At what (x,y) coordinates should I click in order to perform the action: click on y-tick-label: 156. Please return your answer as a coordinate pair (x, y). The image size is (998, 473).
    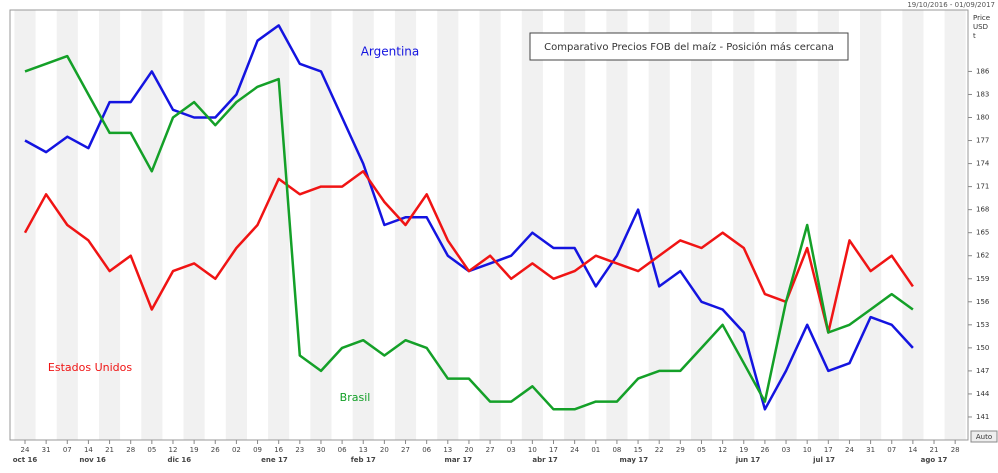
    Looking at the image, I should click on (983, 302).